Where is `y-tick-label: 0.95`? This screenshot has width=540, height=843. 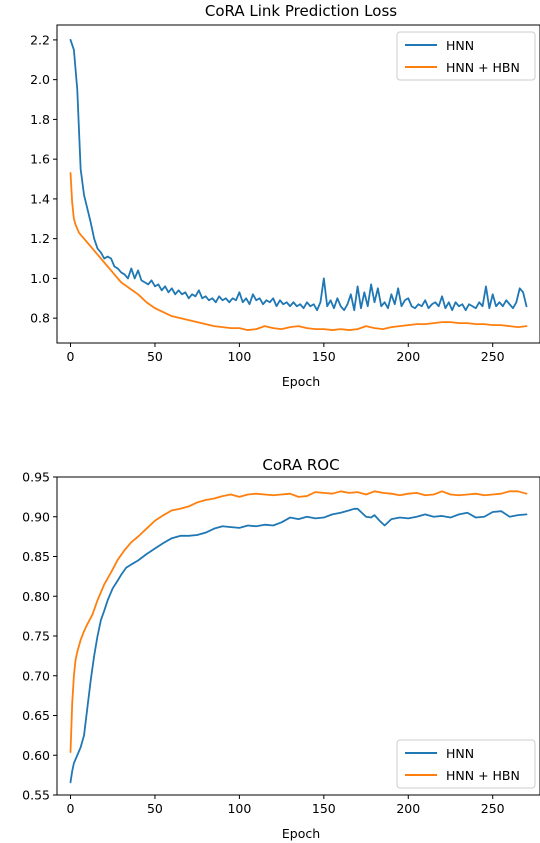 y-tick-label: 0.95 is located at coordinates (36, 477).